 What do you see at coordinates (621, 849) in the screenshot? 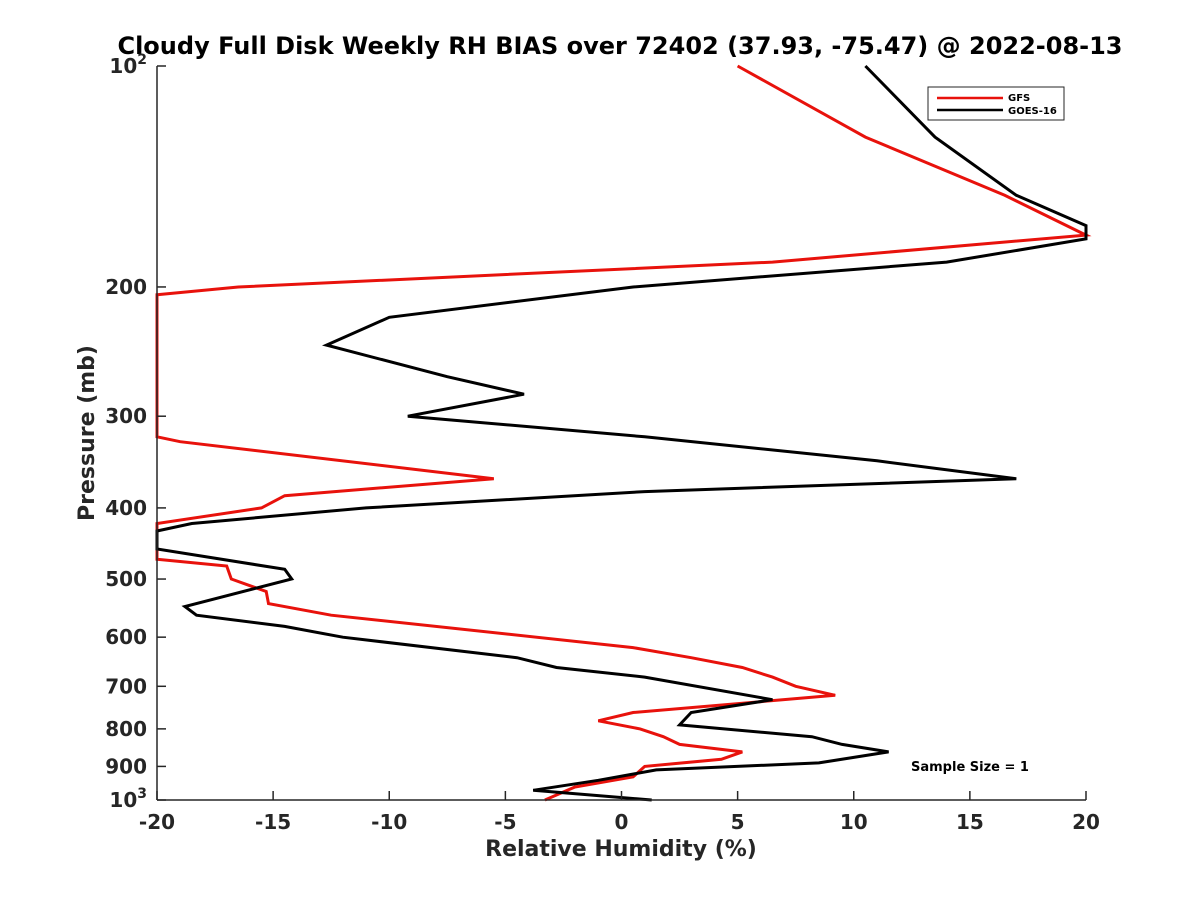
I see `x-axis-label: Relative Humidity (%)` at bounding box center [621, 849].